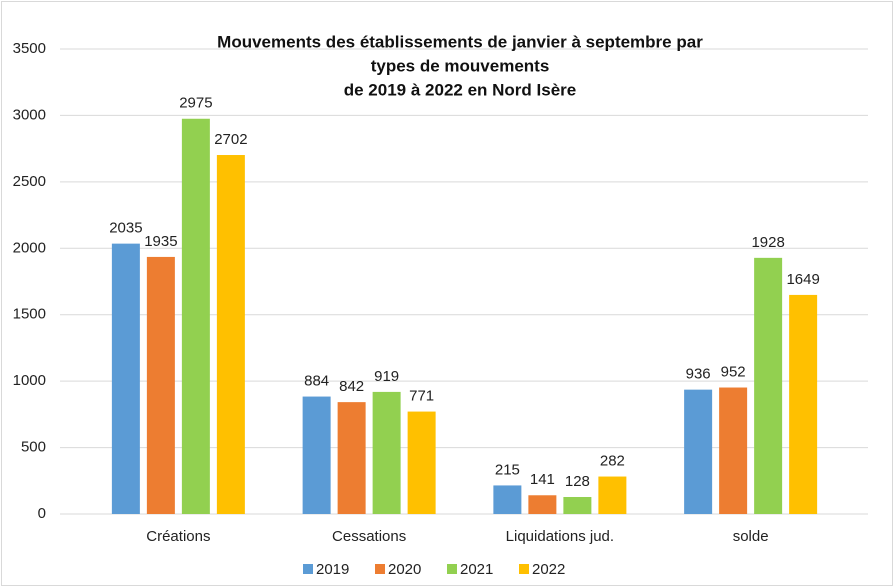  Describe the element at coordinates (507, 469) in the screenshot. I see `data-label: 215` at that location.